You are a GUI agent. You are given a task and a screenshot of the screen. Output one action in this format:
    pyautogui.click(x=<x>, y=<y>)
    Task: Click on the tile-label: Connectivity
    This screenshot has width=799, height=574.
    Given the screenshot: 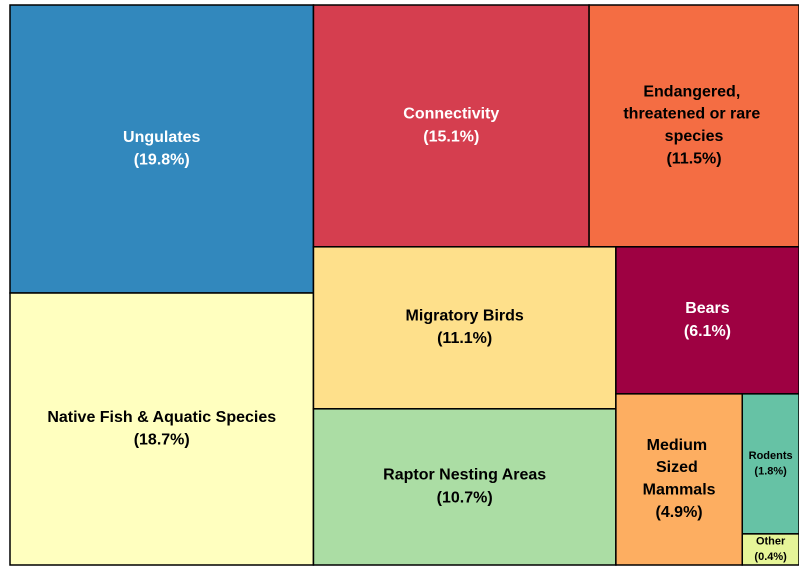 What is the action you would take?
    pyautogui.click(x=451, y=114)
    